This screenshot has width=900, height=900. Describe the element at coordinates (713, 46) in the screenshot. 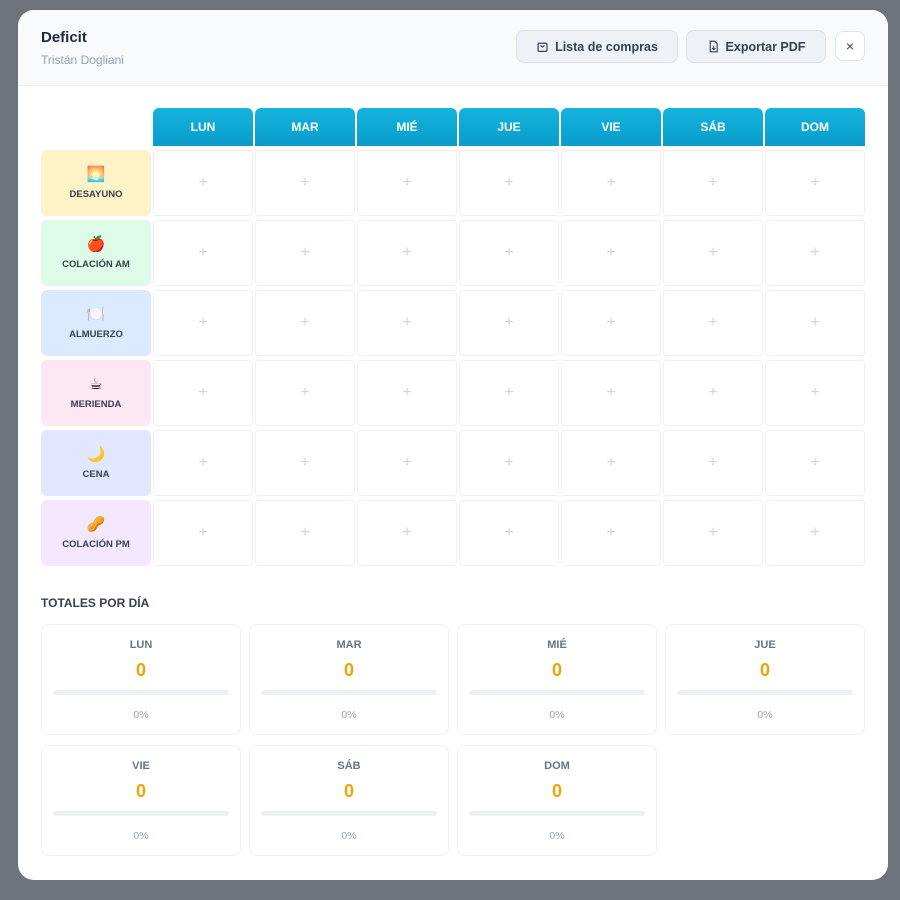

I see `file-icon` at that location.